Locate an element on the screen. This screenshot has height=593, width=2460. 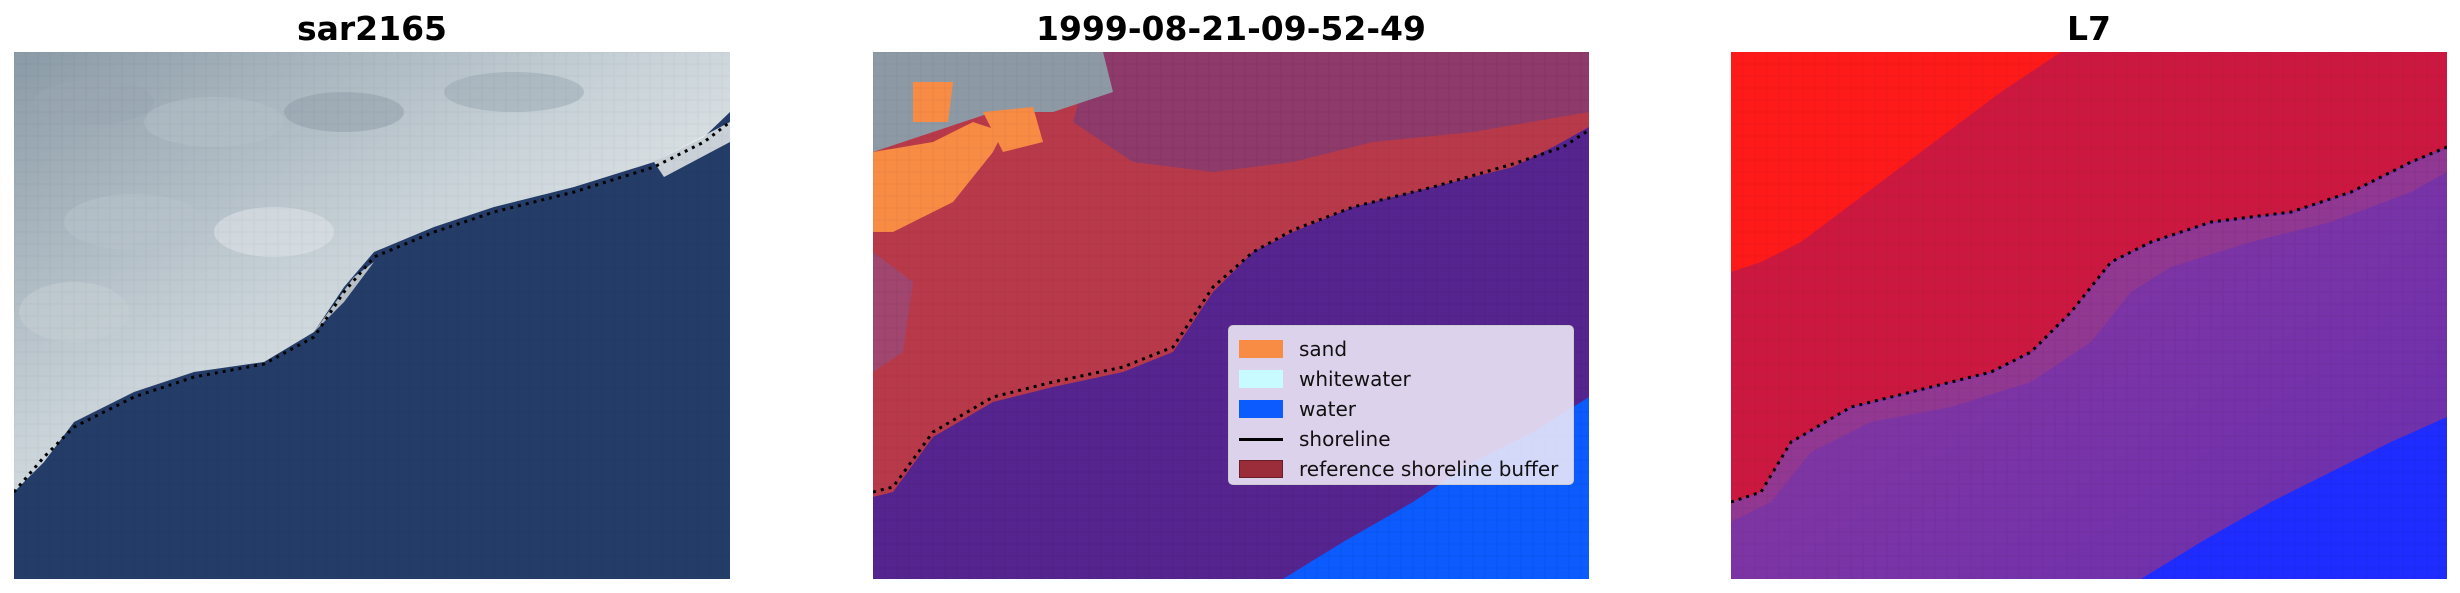
legend-label: whitewater is located at coordinates (1355, 379).